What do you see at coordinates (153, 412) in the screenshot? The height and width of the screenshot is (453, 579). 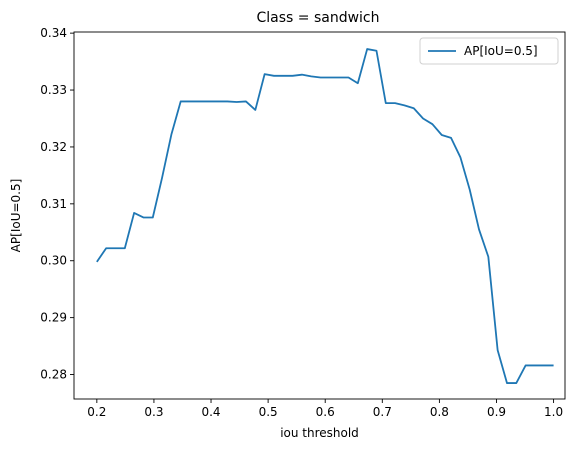 I see `x-tick-label: 0.3` at bounding box center [153, 412].